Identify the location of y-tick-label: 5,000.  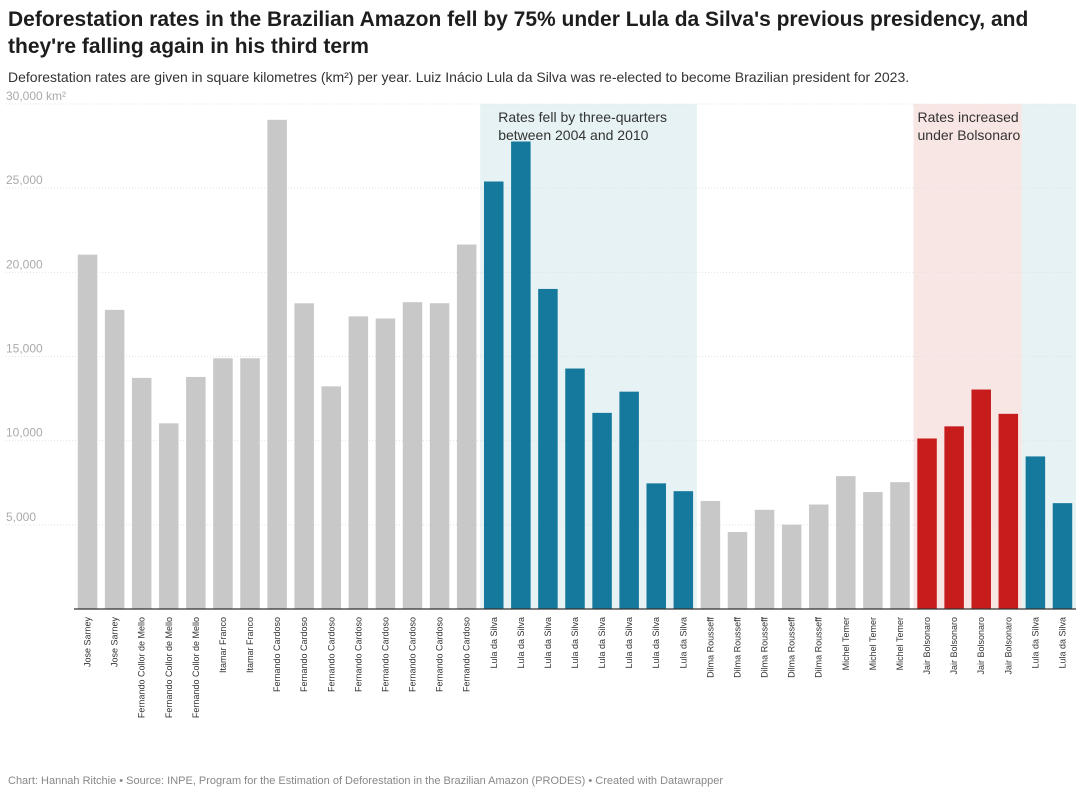
(21, 517).